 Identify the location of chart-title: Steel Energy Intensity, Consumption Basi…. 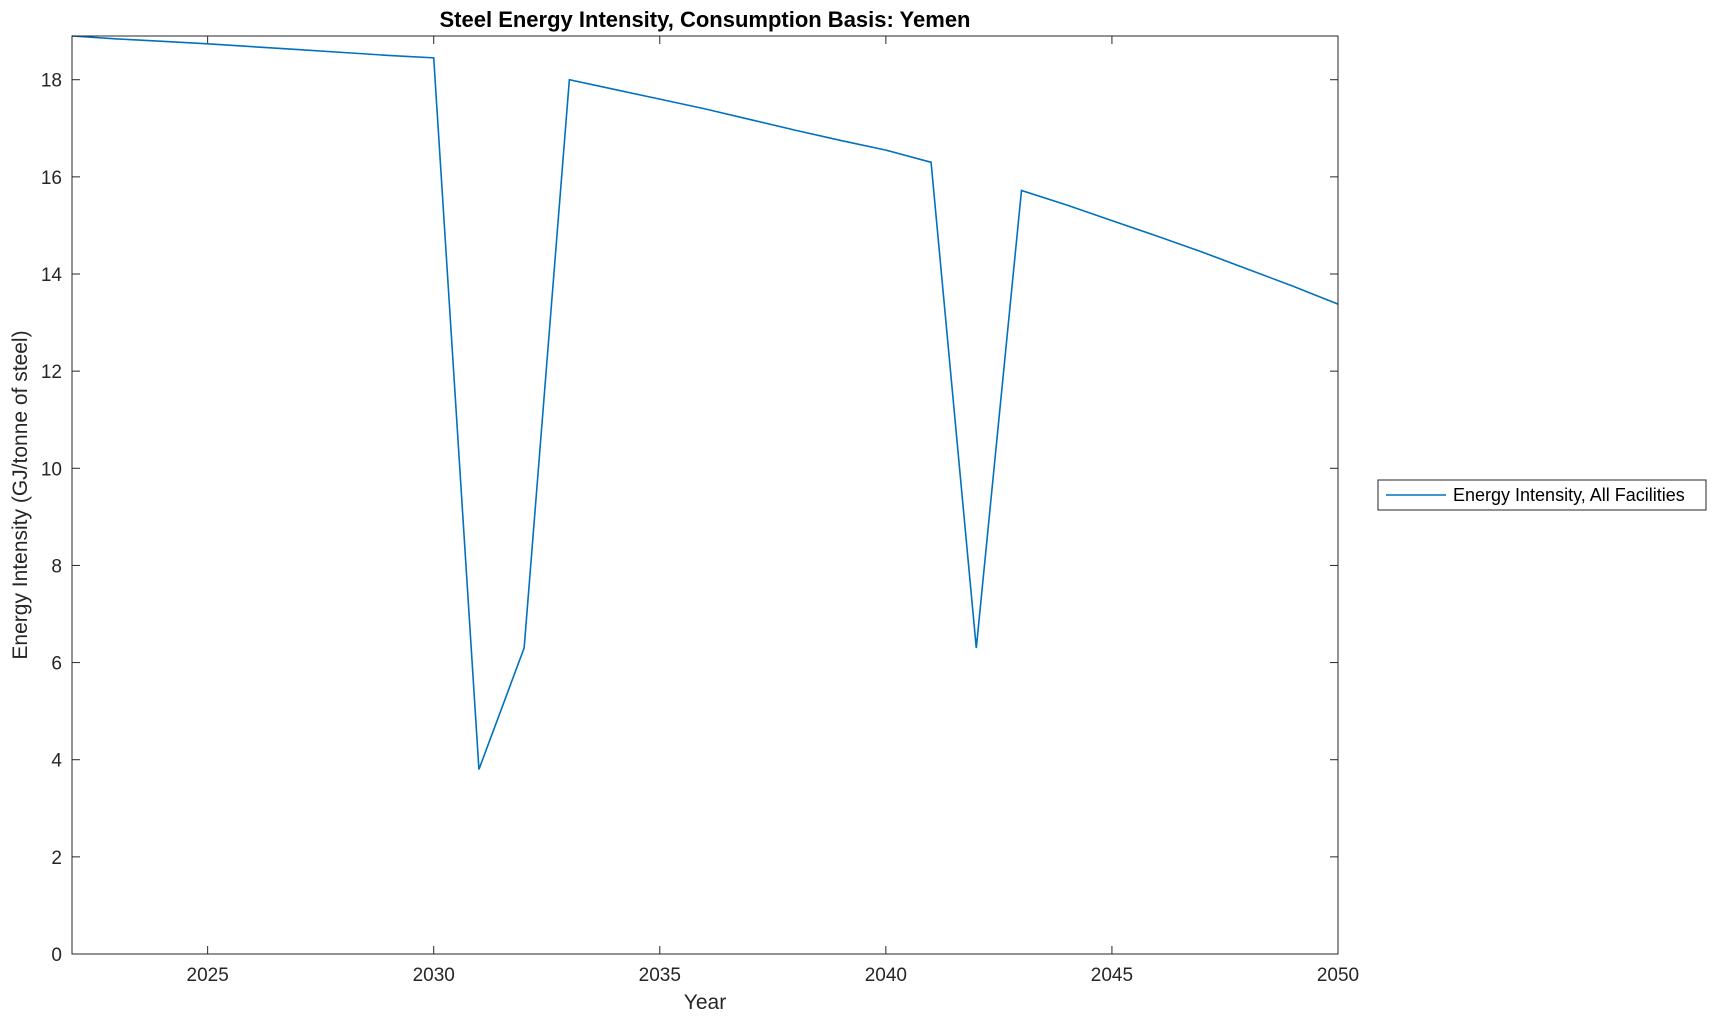
(705, 19).